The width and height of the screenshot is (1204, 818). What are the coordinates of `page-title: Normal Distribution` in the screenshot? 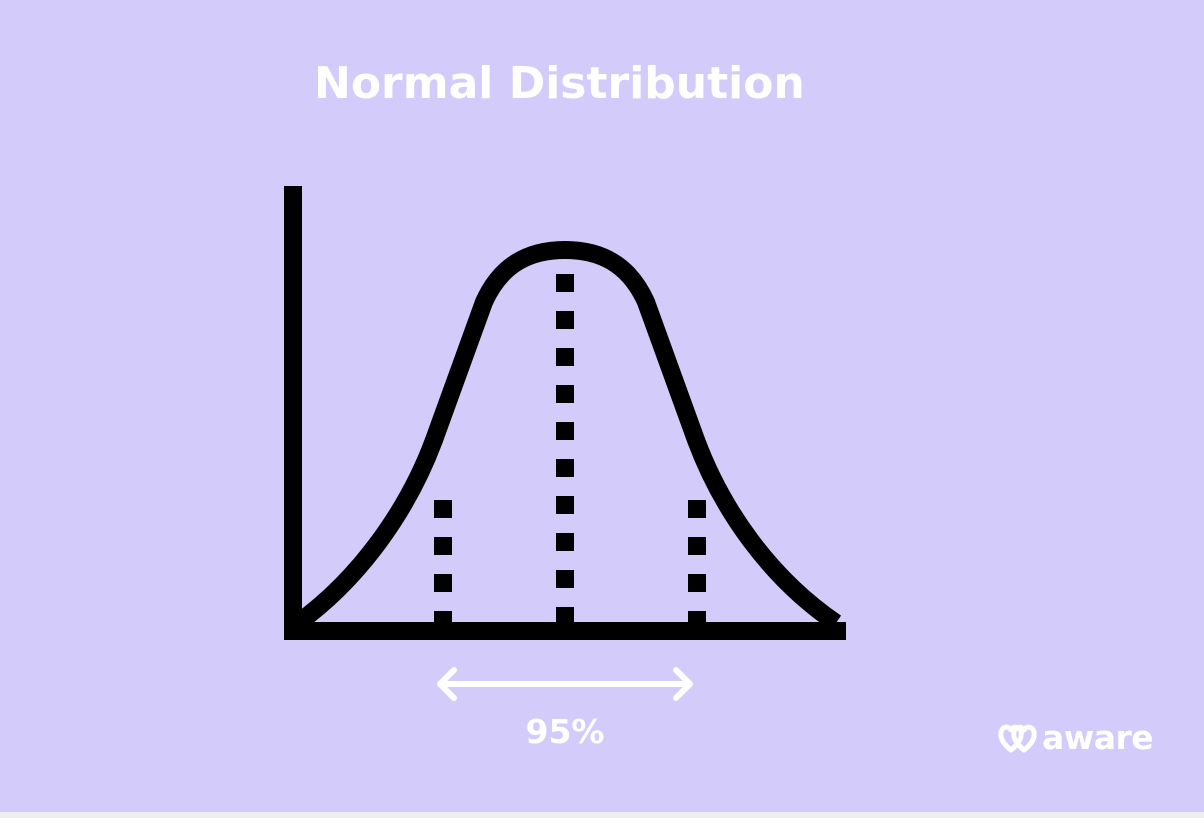 It's located at (559, 83).